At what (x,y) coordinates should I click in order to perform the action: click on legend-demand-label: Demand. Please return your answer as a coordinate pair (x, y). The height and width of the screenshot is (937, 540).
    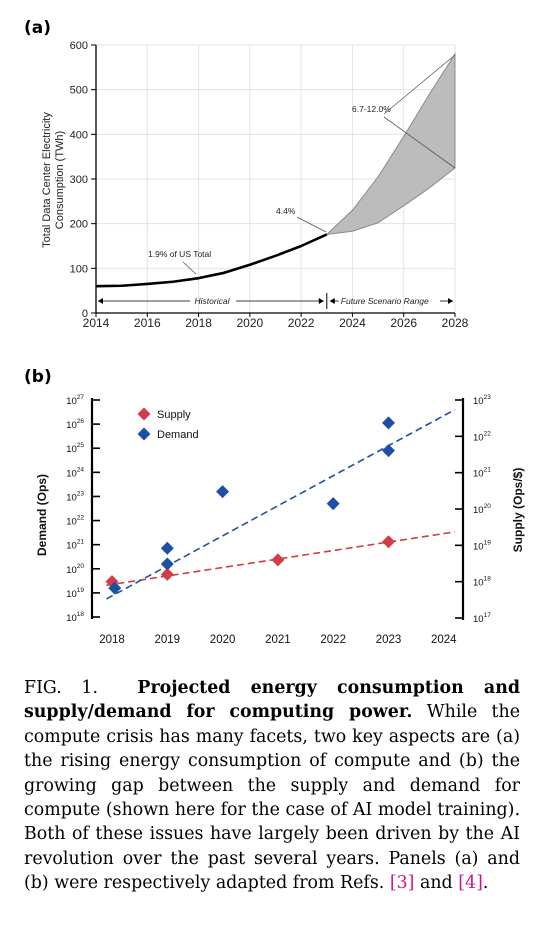
    Looking at the image, I should click on (178, 435).